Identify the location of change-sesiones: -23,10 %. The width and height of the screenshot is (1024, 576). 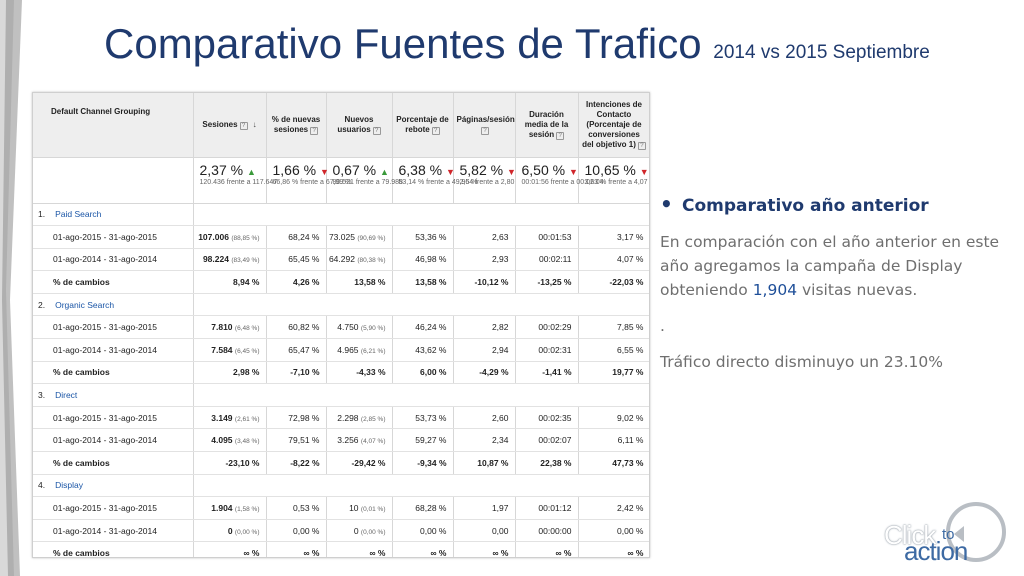
(230, 463).